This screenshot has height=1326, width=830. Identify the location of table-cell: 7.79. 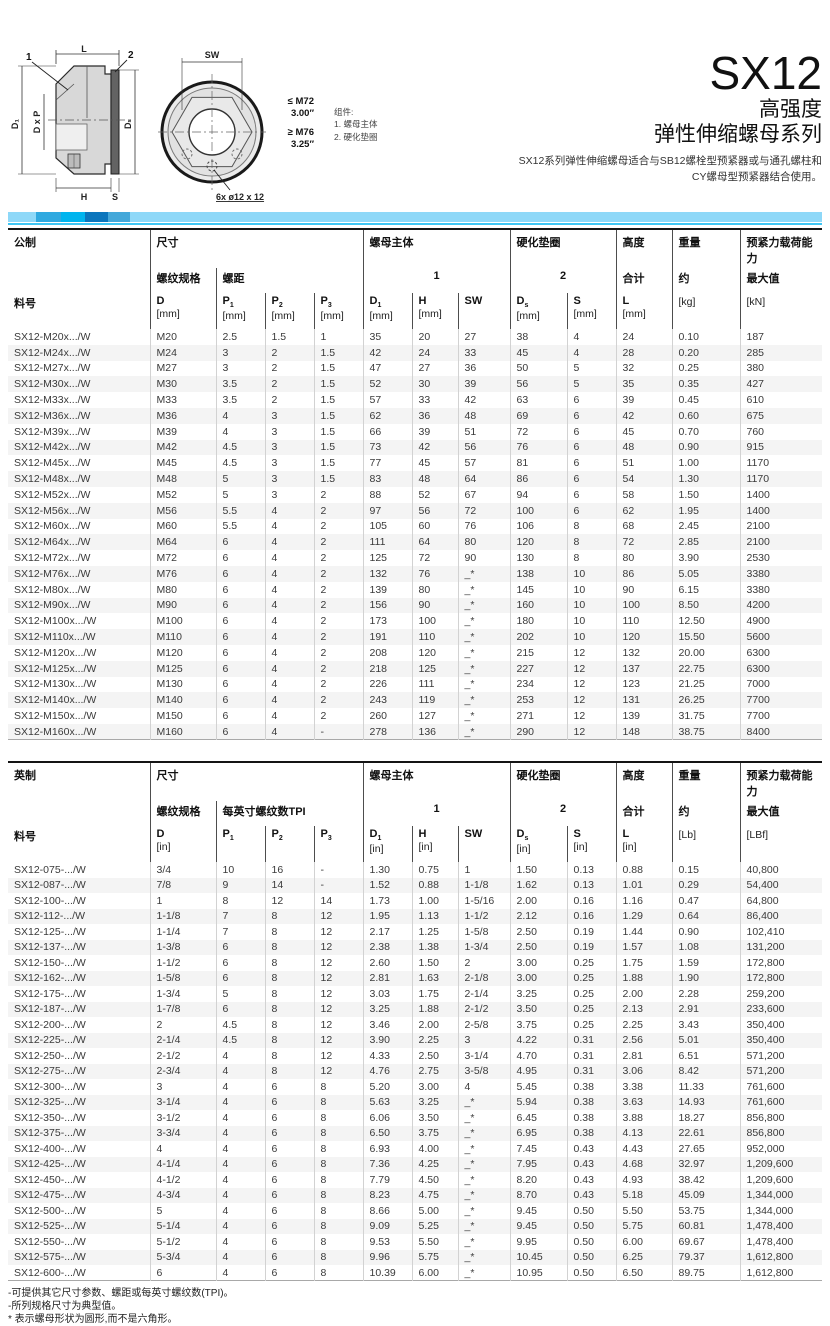
(388, 1180).